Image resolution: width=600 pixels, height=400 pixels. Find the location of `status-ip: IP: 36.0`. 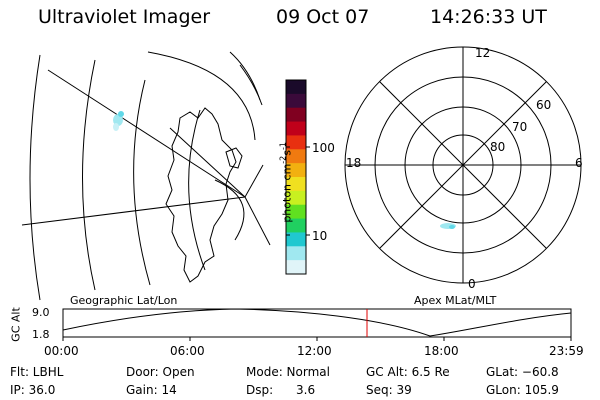

status-ip: IP: 36.0 is located at coordinates (33, 390).